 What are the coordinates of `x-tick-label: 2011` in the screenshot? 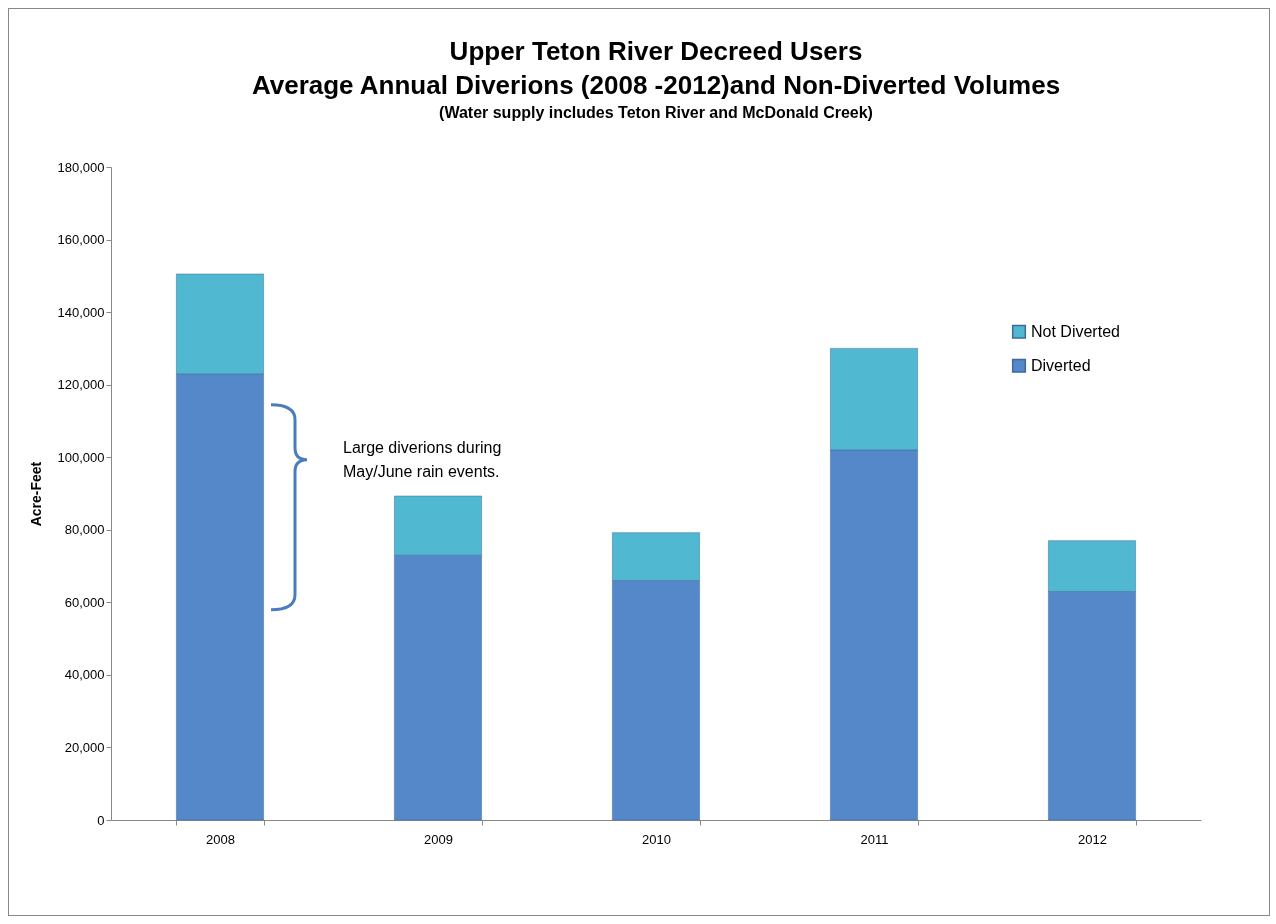 It's located at (874, 839).